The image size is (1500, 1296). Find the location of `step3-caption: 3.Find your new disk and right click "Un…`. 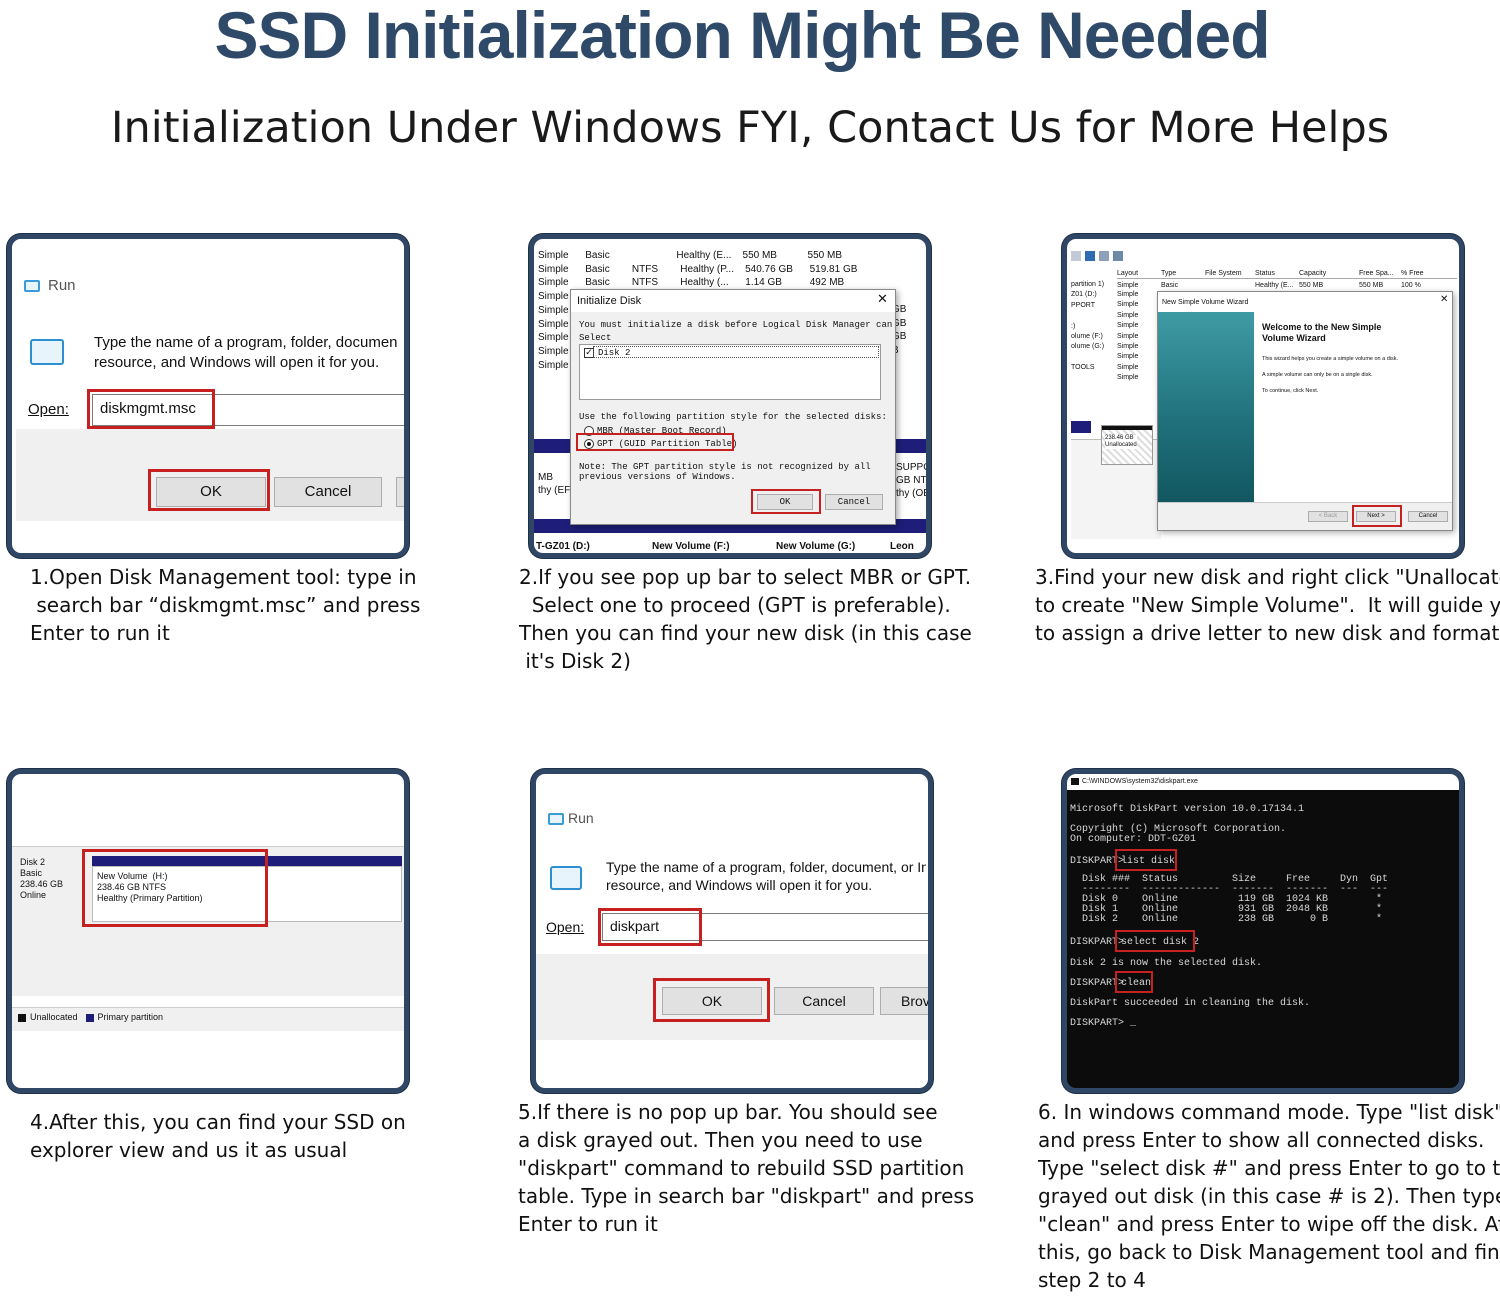

step3-caption: 3.Find your new disk and right click "Un… is located at coordinates (1267, 605).